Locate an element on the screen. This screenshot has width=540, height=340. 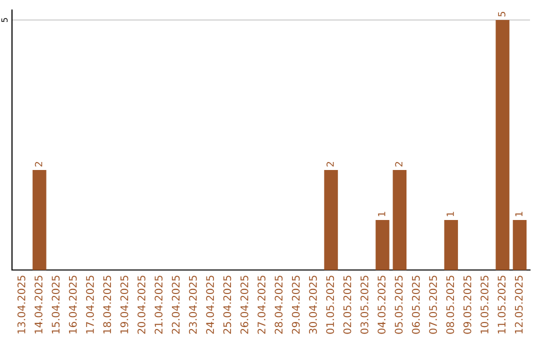
x-tick-label: 01.05.2025 is located at coordinates (330, 305).